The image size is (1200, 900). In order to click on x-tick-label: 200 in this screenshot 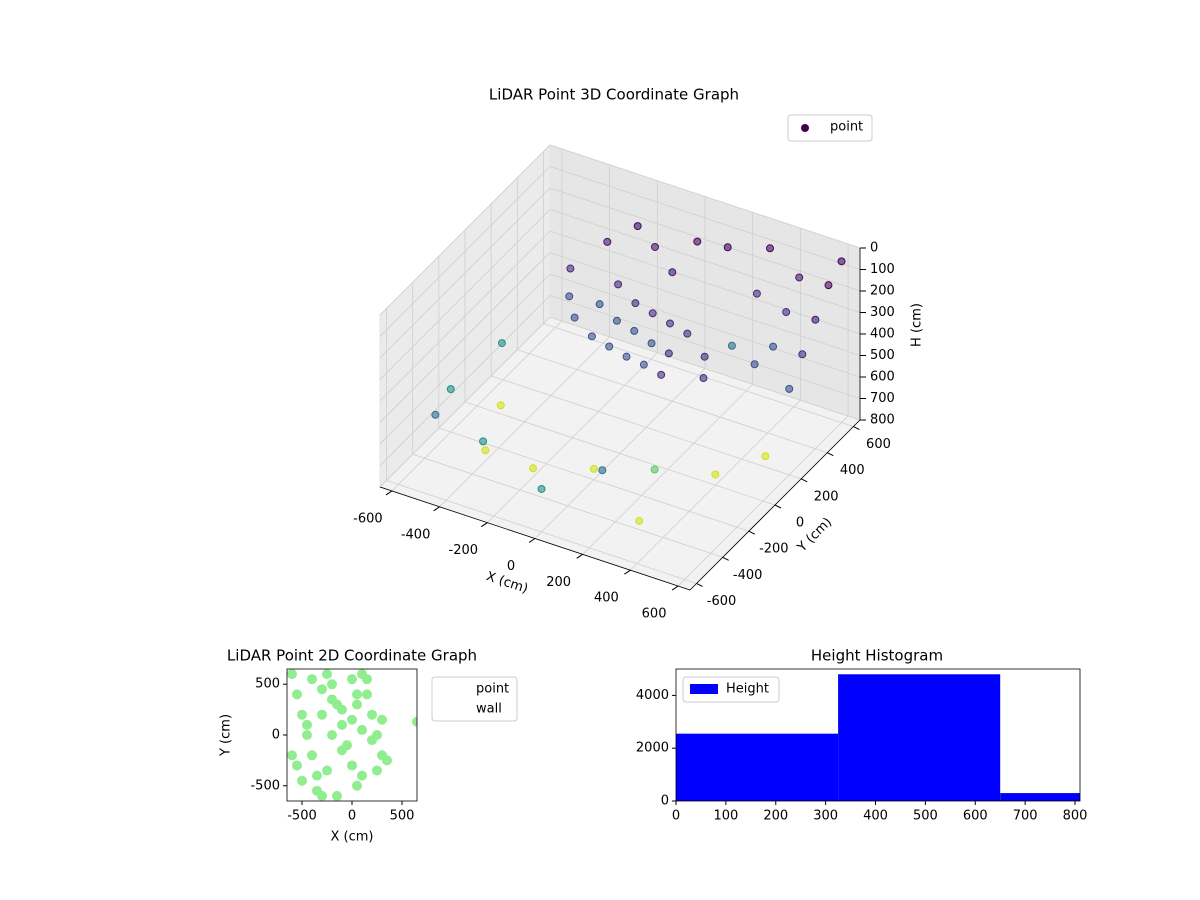, I will do `click(558, 582)`.